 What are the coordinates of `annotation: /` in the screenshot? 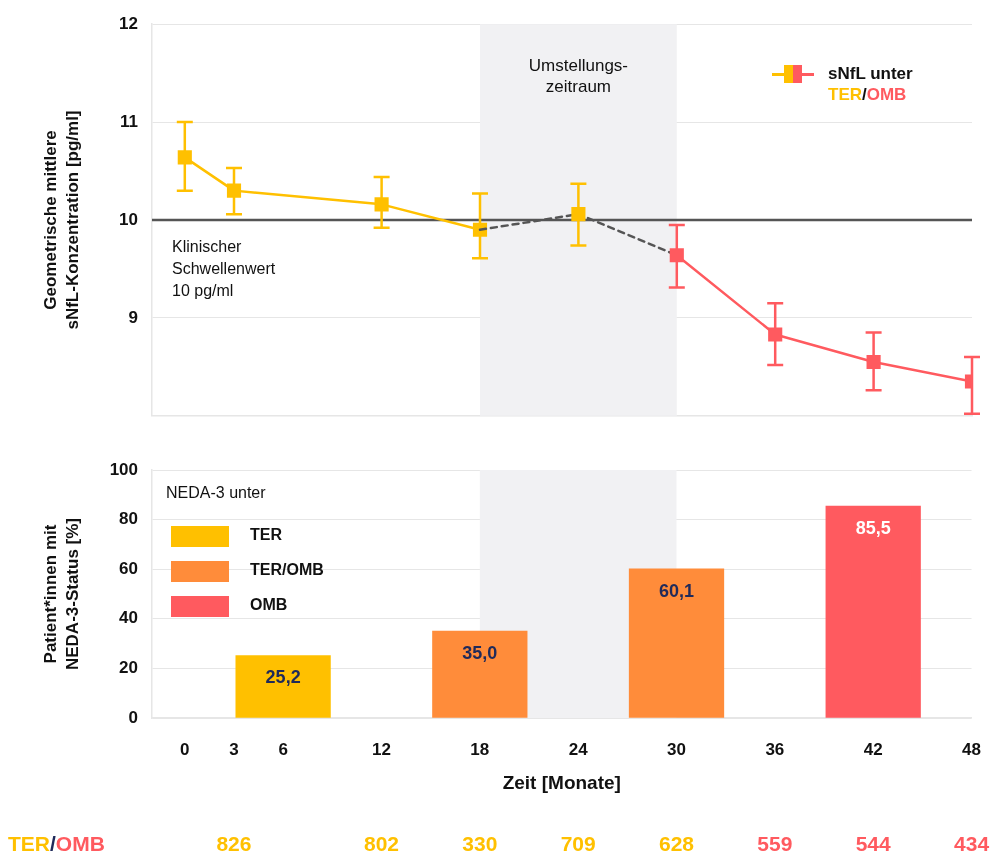 It's located at (864, 94).